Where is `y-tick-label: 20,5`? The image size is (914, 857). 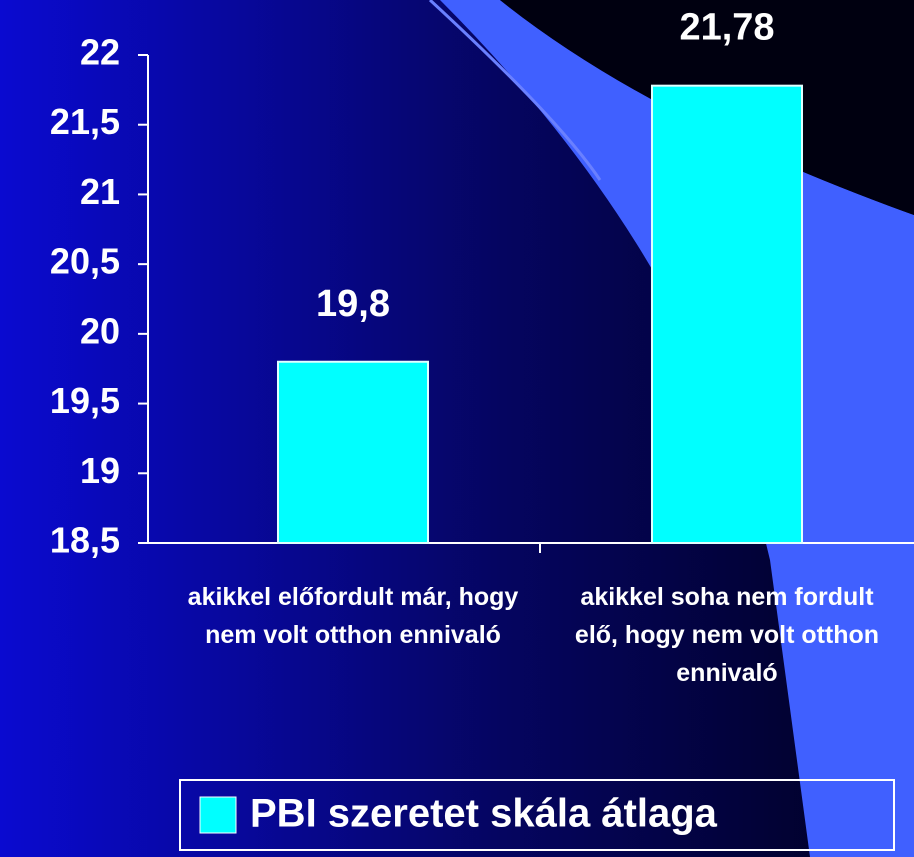 y-tick-label: 20,5 is located at coordinates (85, 261).